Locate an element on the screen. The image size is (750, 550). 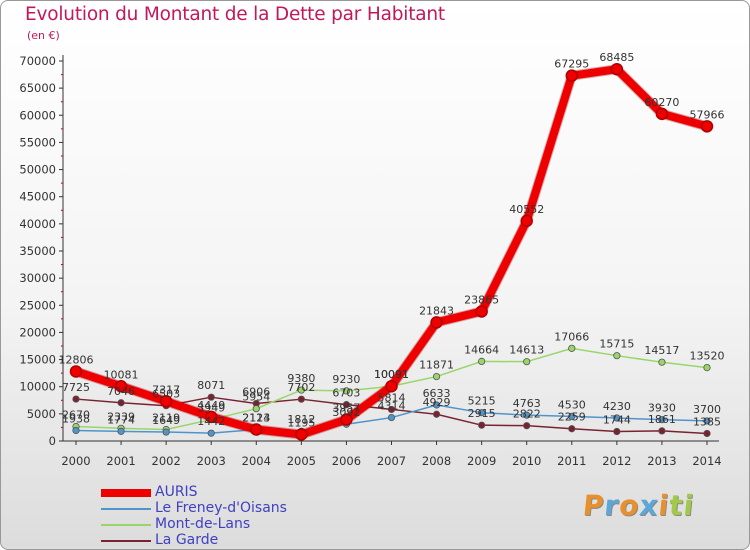
data-label: 2822 is located at coordinates (527, 414).